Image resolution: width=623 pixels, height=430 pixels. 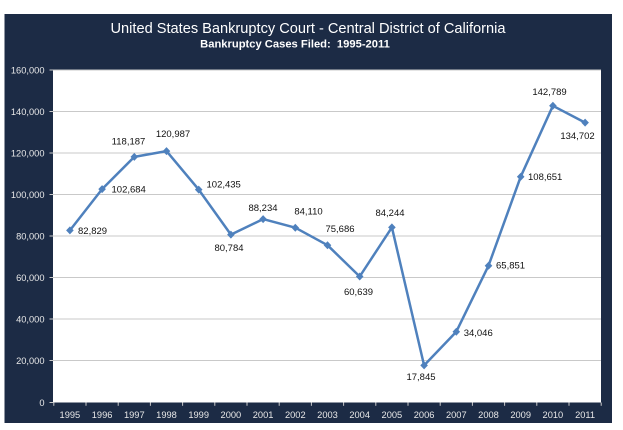 What do you see at coordinates (129, 142) in the screenshot?
I see `svg-text: 118,187` at bounding box center [129, 142].